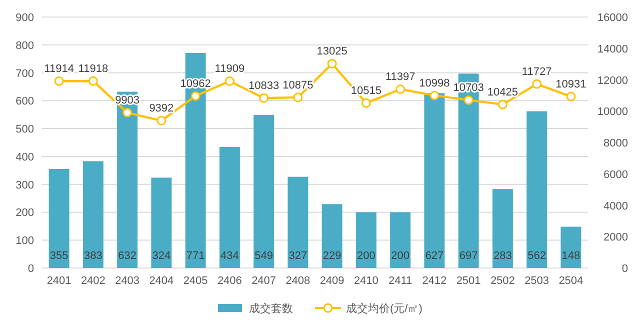  What do you see at coordinates (195, 281) in the screenshot?
I see `x-tick-label: 2405` at bounding box center [195, 281].